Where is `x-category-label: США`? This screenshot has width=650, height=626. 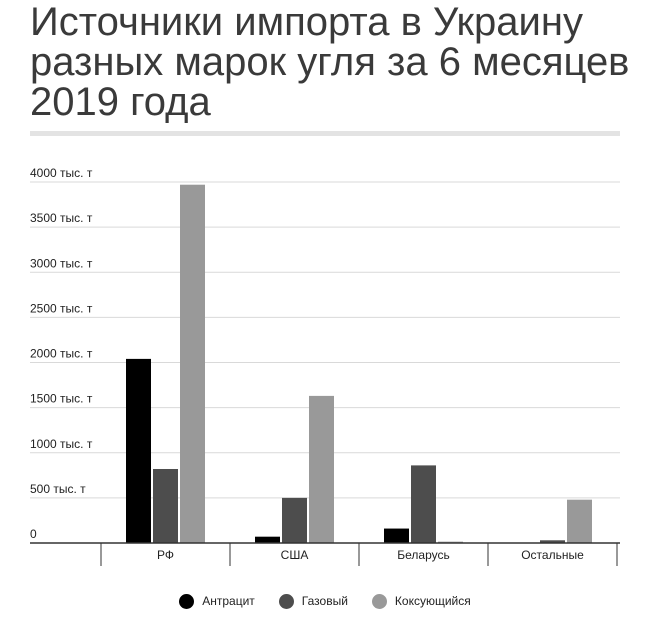
x-category-label: США is located at coordinates (295, 555).